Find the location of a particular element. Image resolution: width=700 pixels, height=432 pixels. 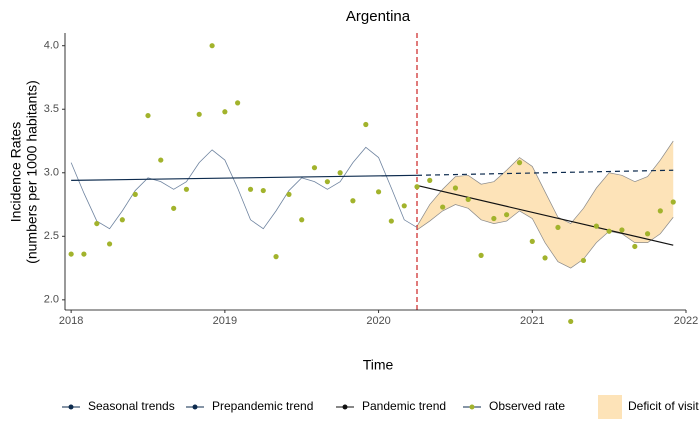

y-axis-title: Incidence Rates is located at coordinates (16, 172).